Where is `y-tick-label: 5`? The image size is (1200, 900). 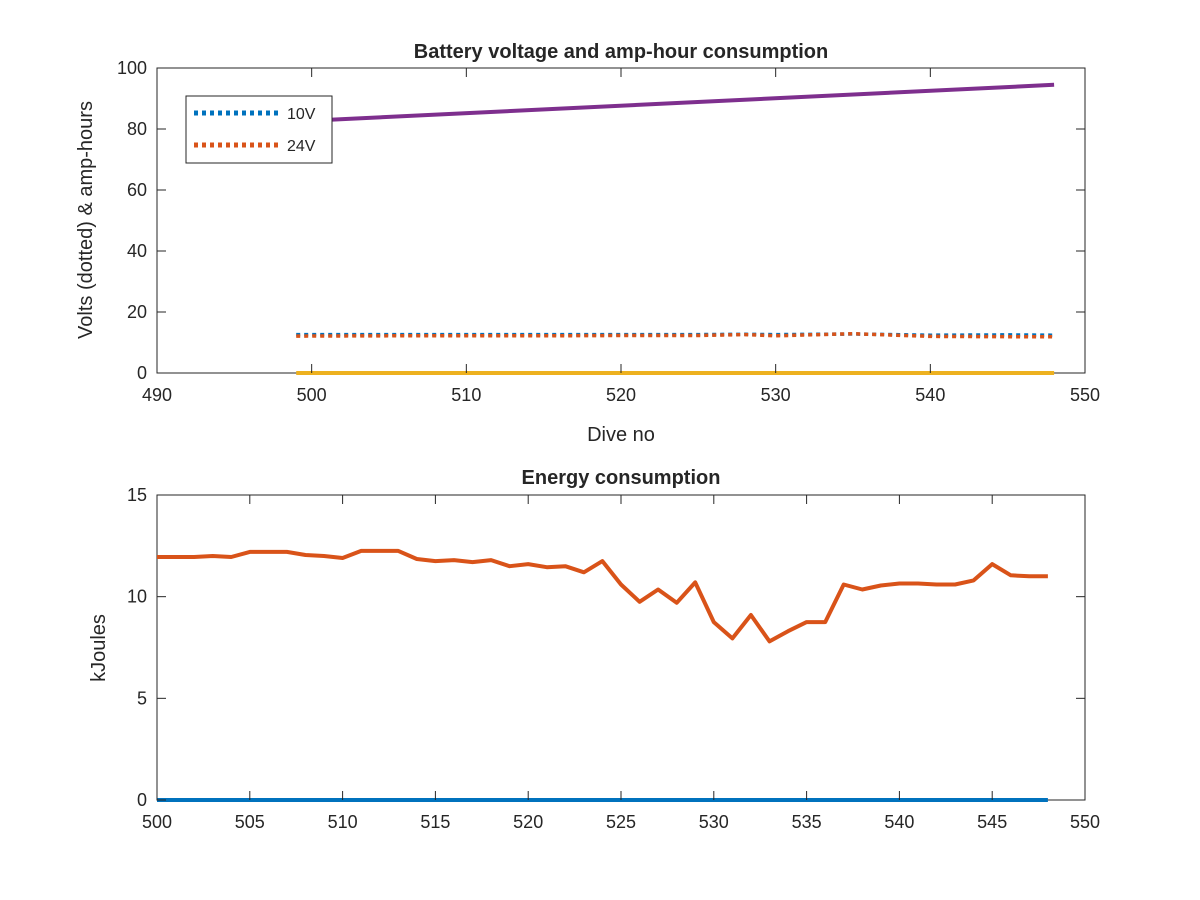 y-tick-label: 5 is located at coordinates (142, 698).